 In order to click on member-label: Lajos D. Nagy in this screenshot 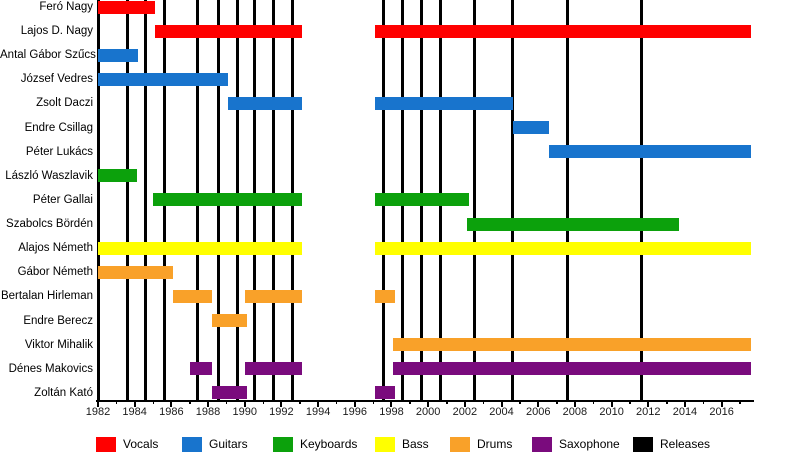, I will do `click(56, 31)`.